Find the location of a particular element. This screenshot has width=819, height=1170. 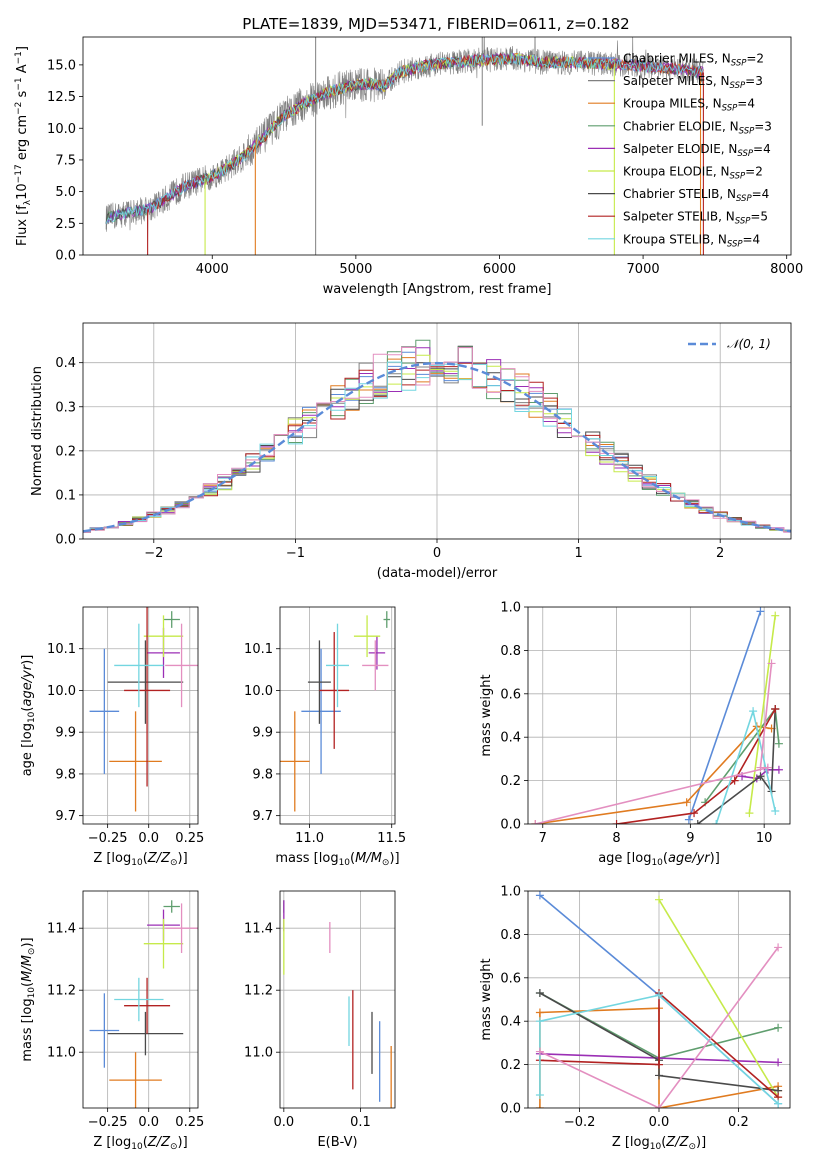

label-part: =3 is located at coordinates (754, 81).